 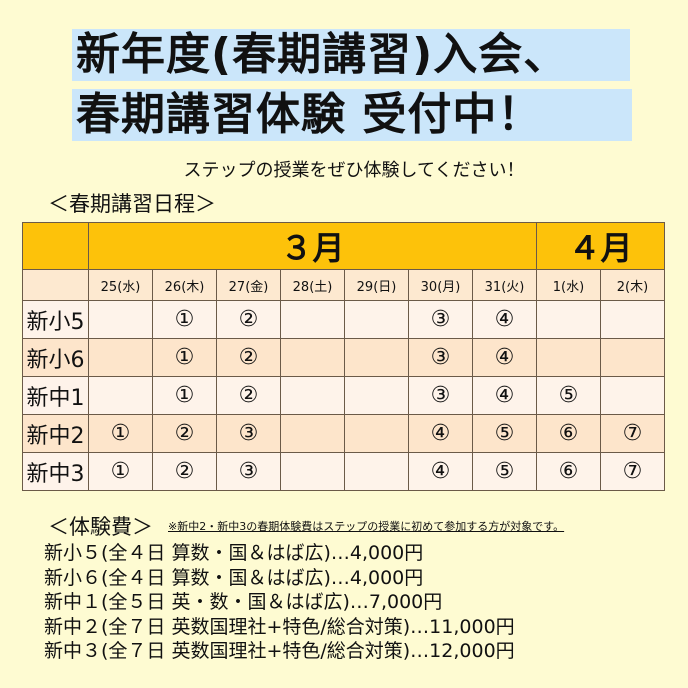 I want to click on grade-label: 新小5, so click(x=55, y=319).